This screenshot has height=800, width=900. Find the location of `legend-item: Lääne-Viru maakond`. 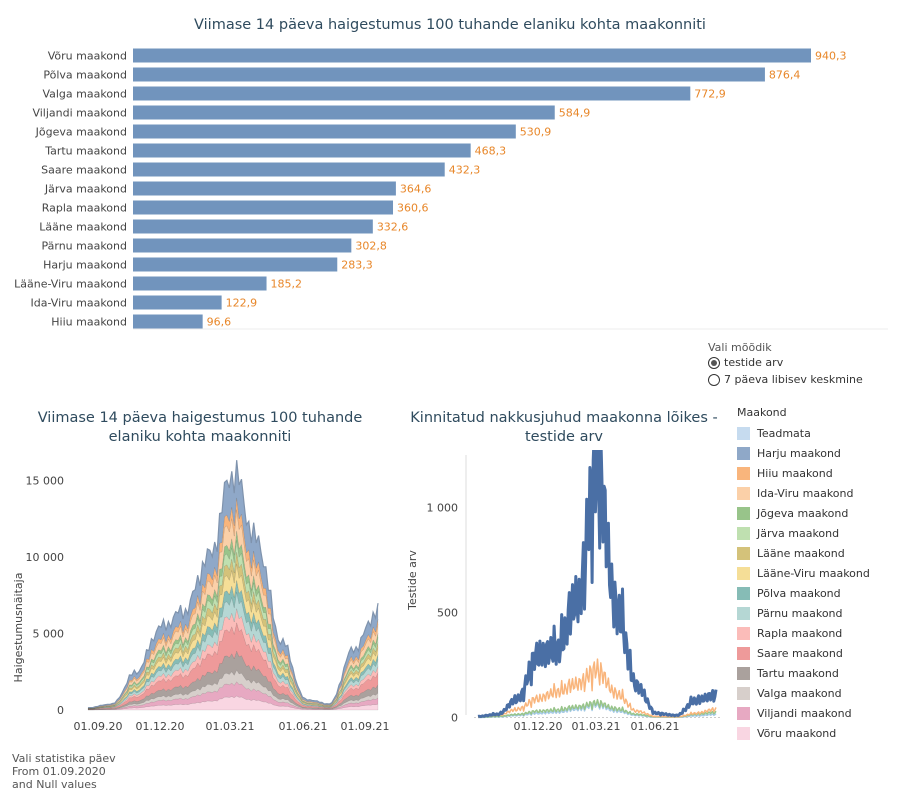

legend-item: Lääne-Viru maakond is located at coordinates (817, 573).